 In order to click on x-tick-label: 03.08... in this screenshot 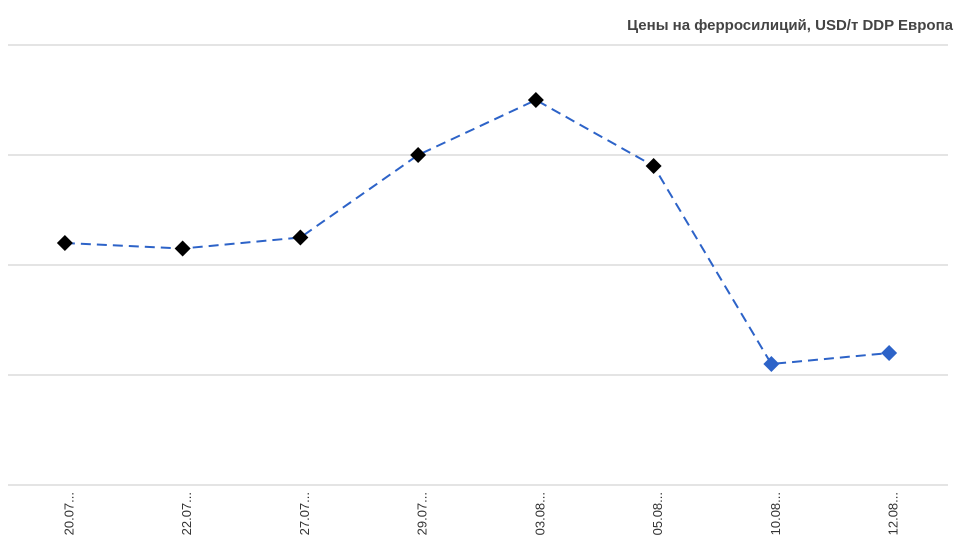, I will do `click(539, 513)`.